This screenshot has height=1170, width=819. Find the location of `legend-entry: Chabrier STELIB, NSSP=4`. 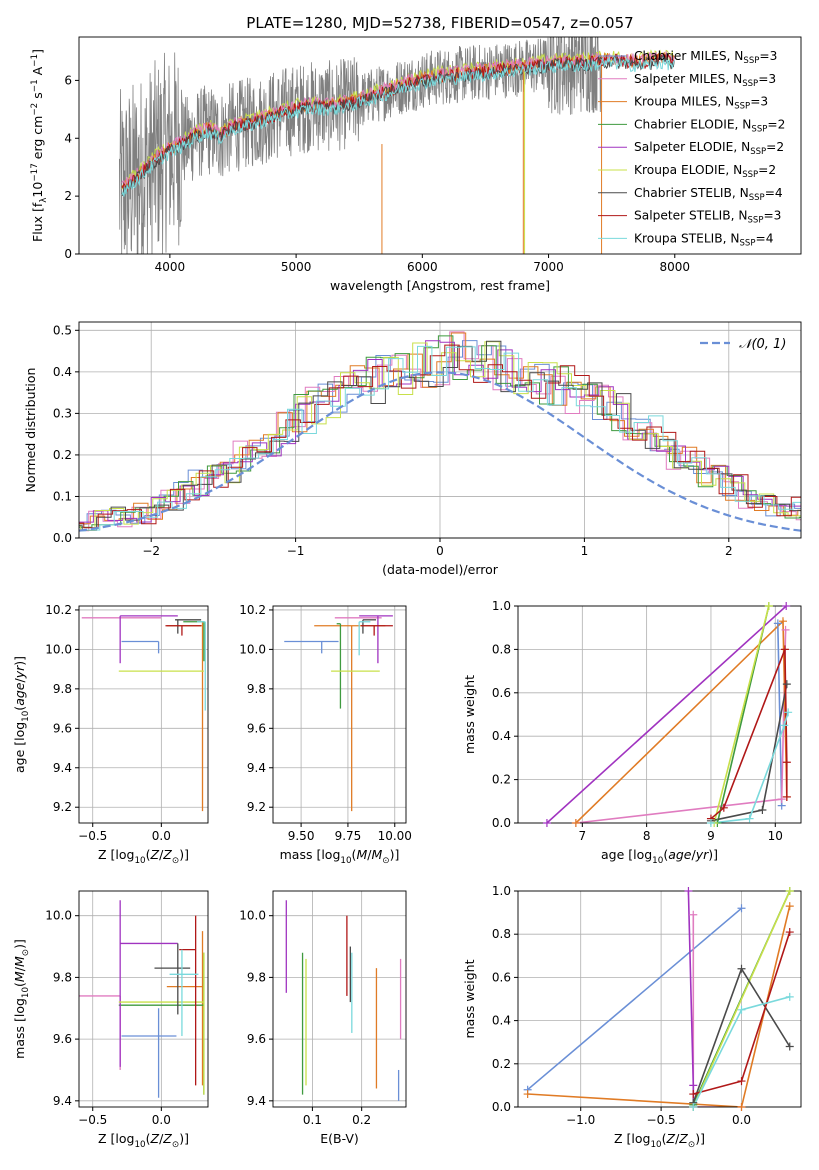

legend-entry: Chabrier STELIB, NSSP=4 is located at coordinates (708, 194).